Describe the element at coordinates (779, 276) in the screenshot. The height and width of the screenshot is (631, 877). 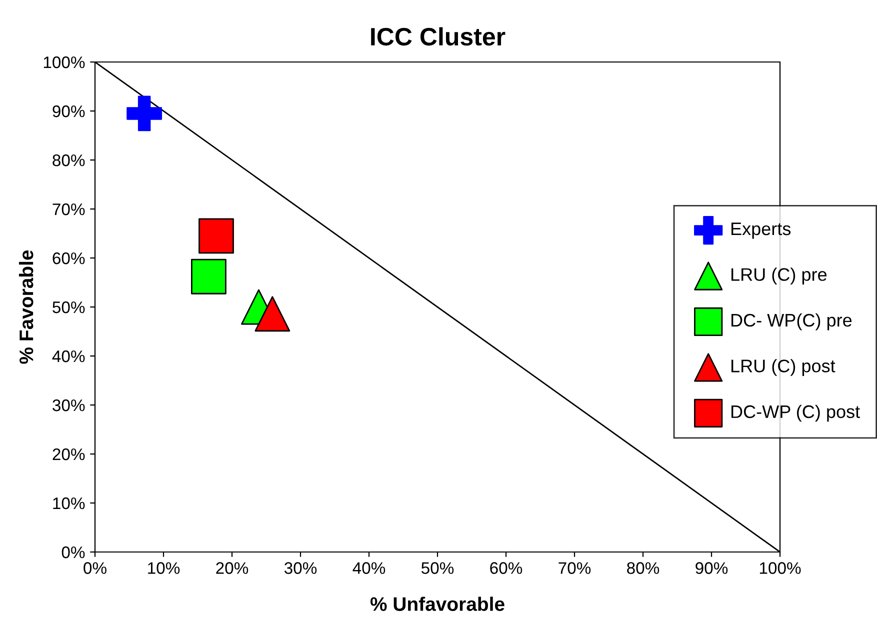
I see `legend-label: LRU (C) pre` at that location.